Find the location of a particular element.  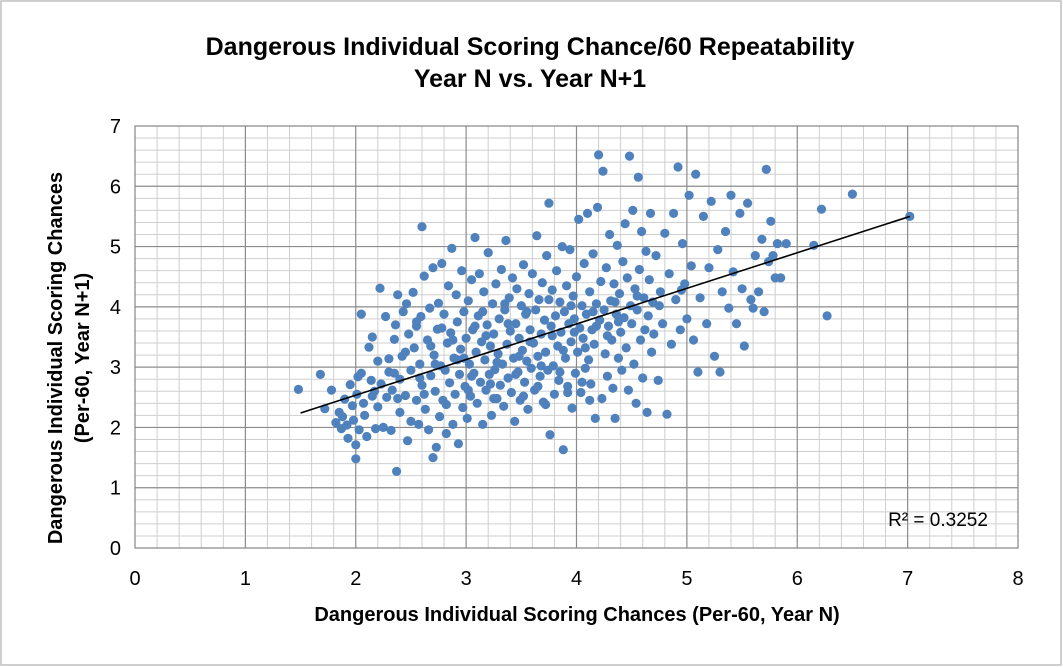

x-tick-label: 2 is located at coordinates (355, 579).